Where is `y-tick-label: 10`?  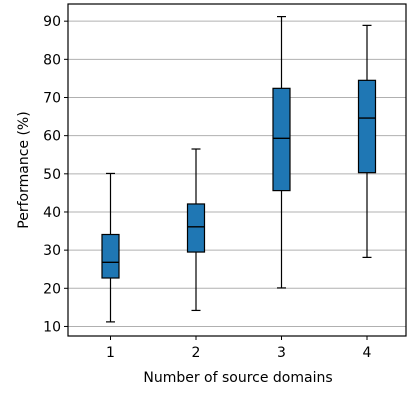 y-tick-label: 10 is located at coordinates (52, 327).